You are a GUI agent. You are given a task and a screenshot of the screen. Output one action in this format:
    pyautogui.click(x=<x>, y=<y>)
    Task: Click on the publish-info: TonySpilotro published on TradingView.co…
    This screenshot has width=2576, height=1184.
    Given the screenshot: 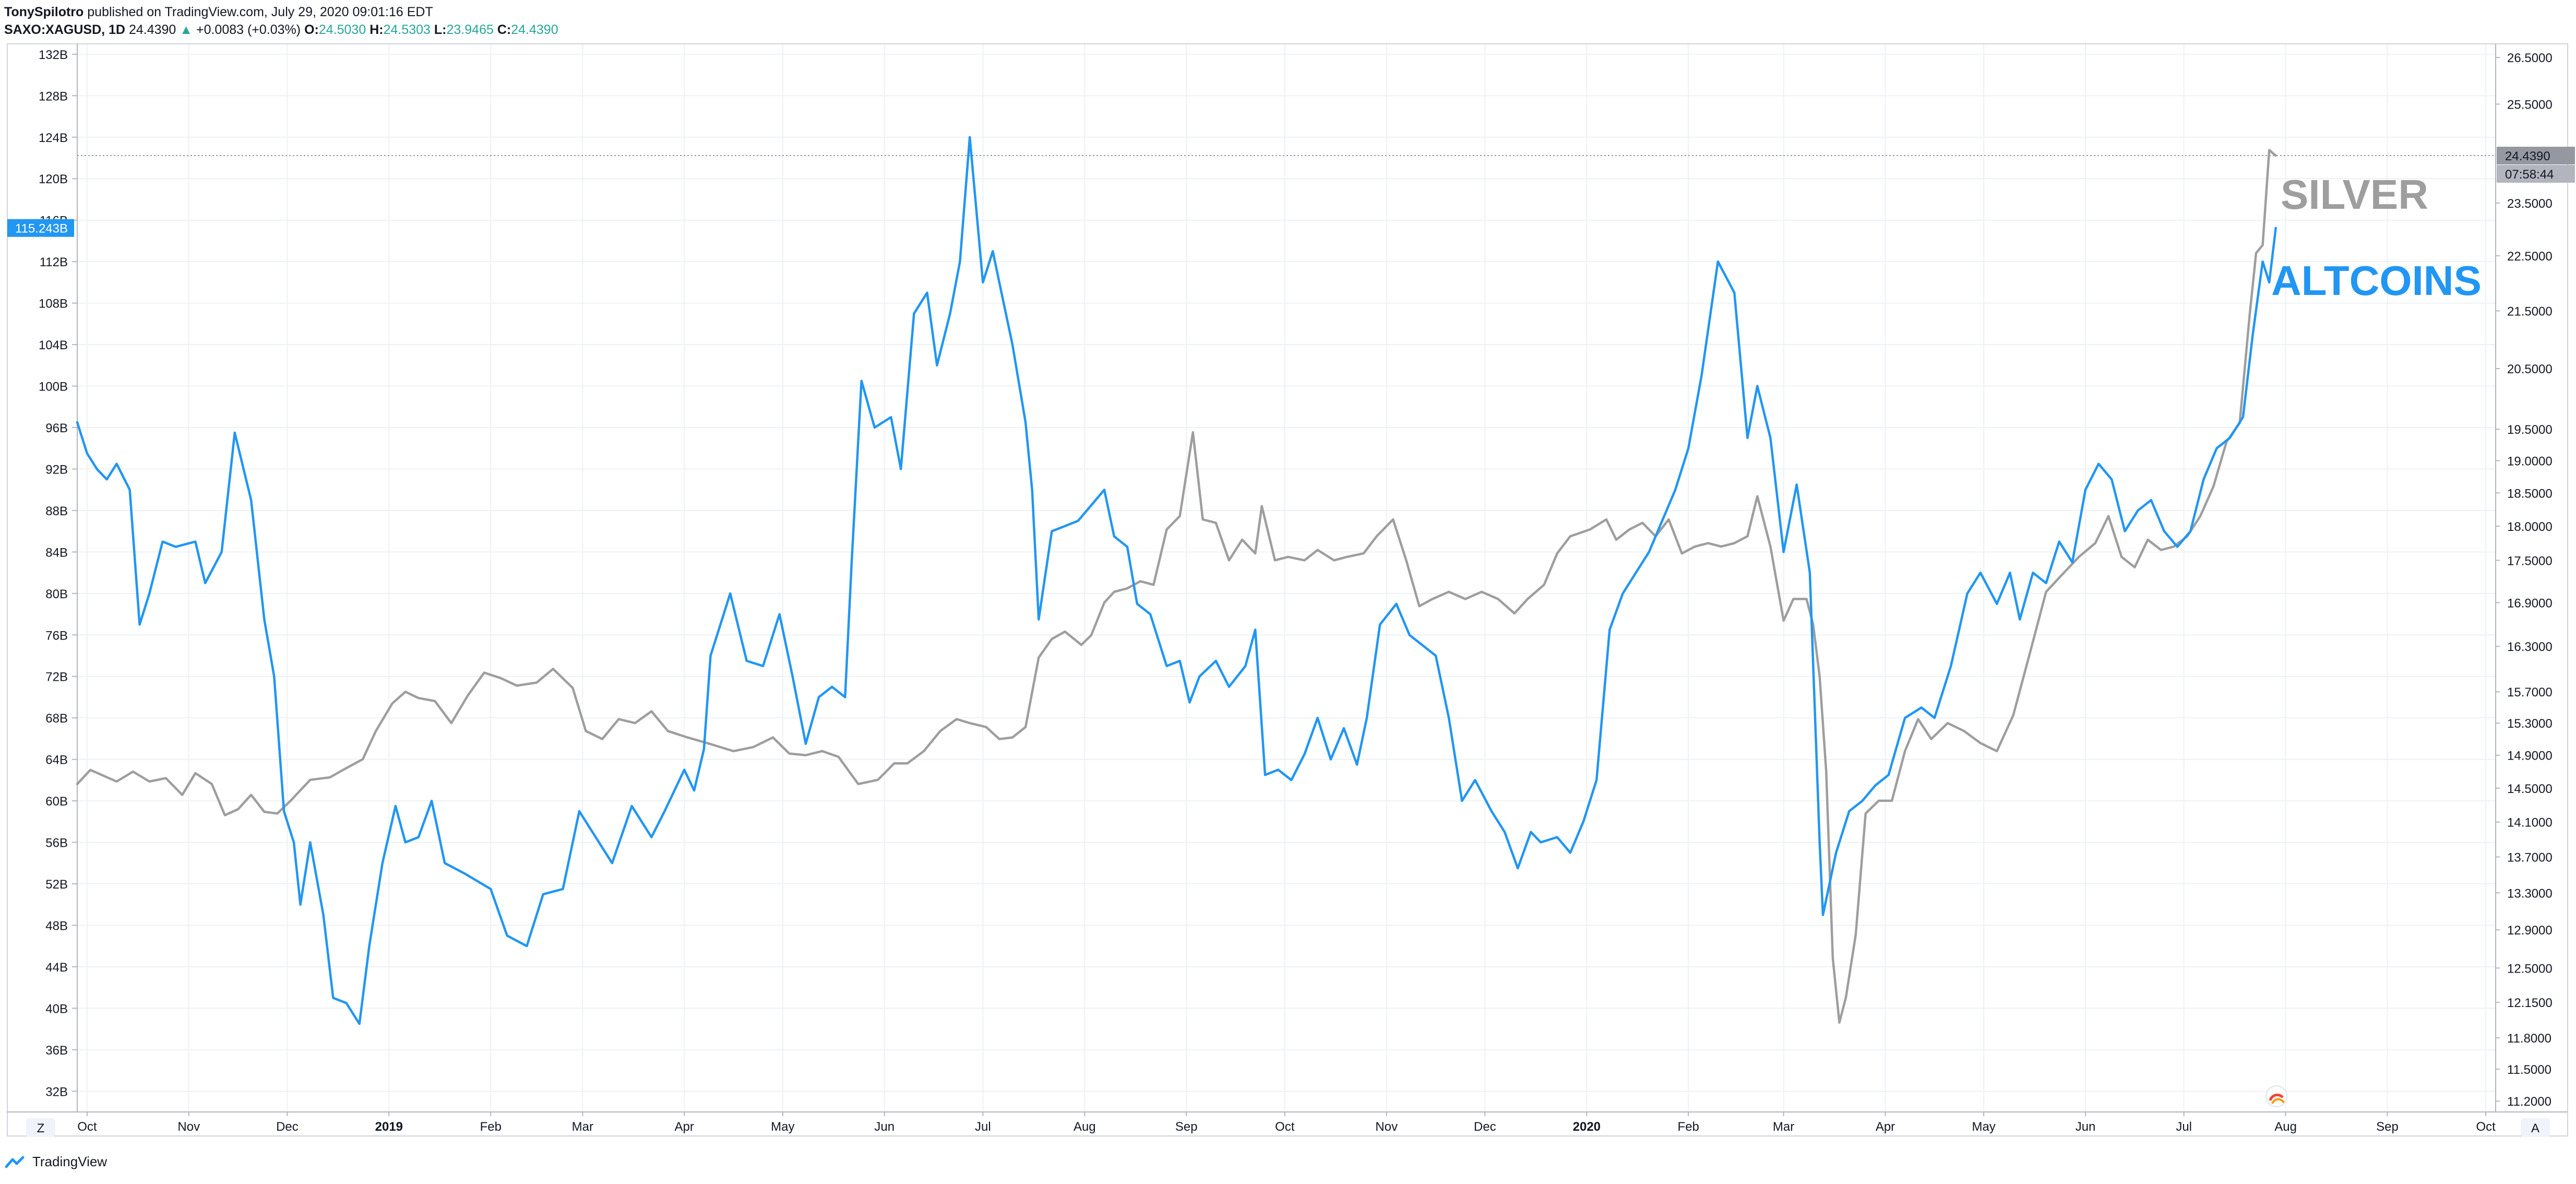 What is the action you would take?
    pyautogui.click(x=1282, y=12)
    